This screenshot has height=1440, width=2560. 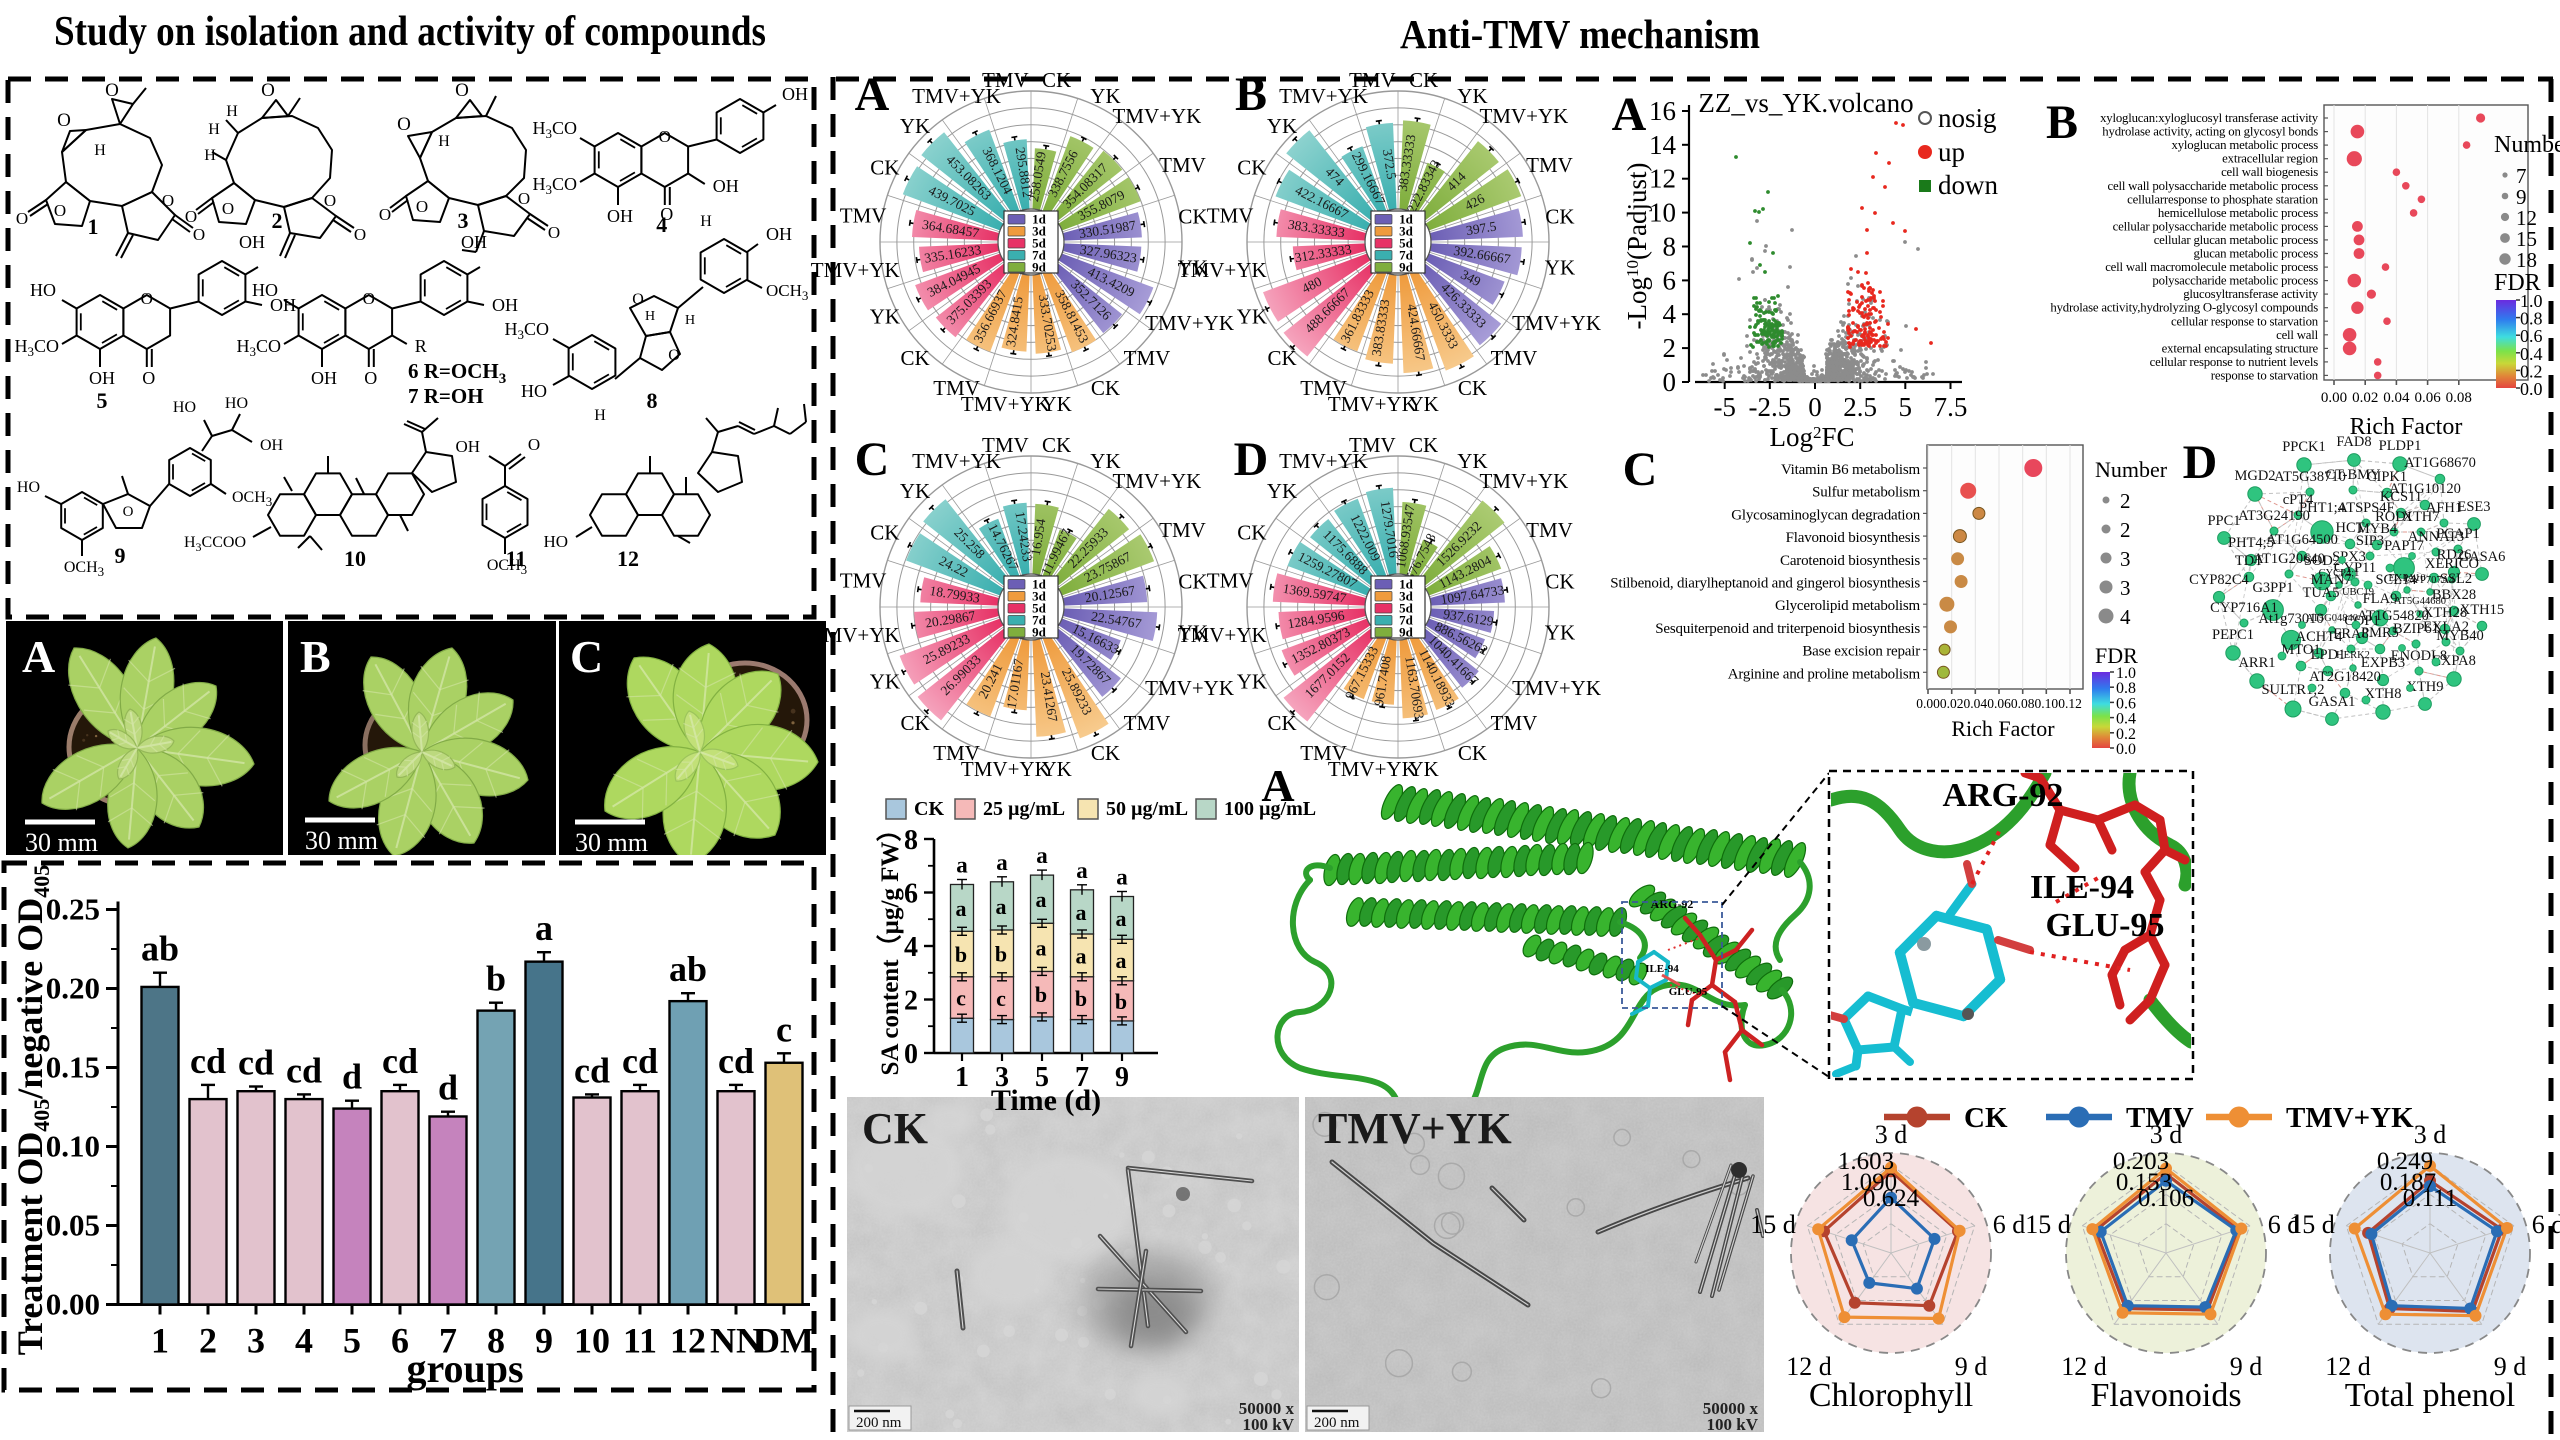 I want to click on svg-text: 0.187, so click(x=2408, y=1182).